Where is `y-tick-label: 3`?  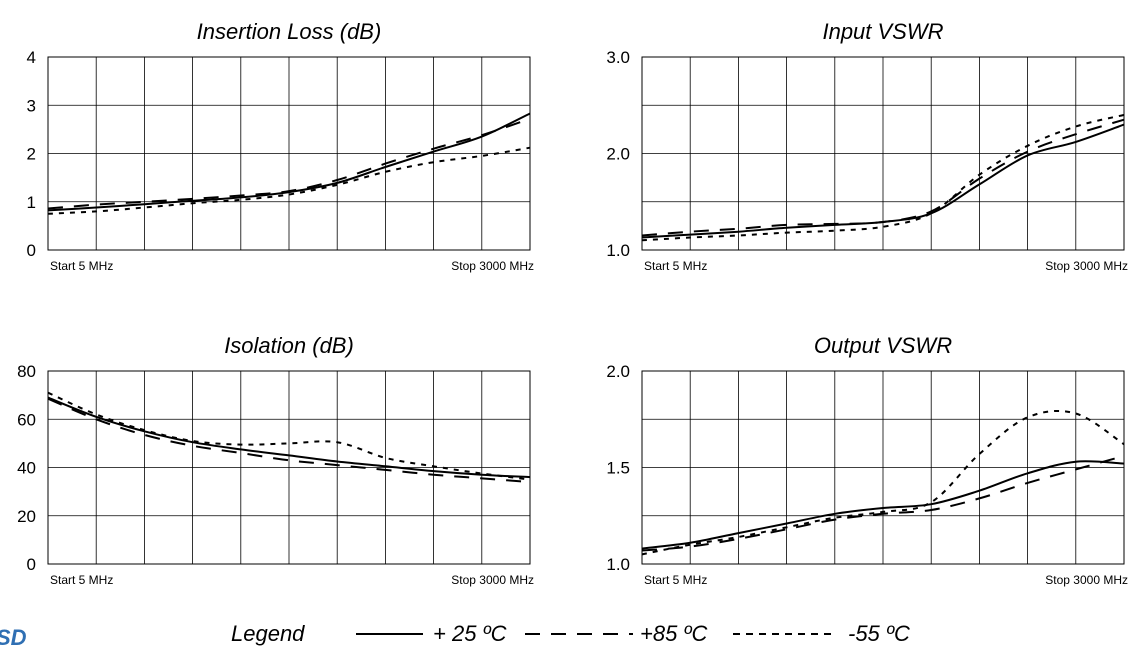 y-tick-label: 3 is located at coordinates (31, 105).